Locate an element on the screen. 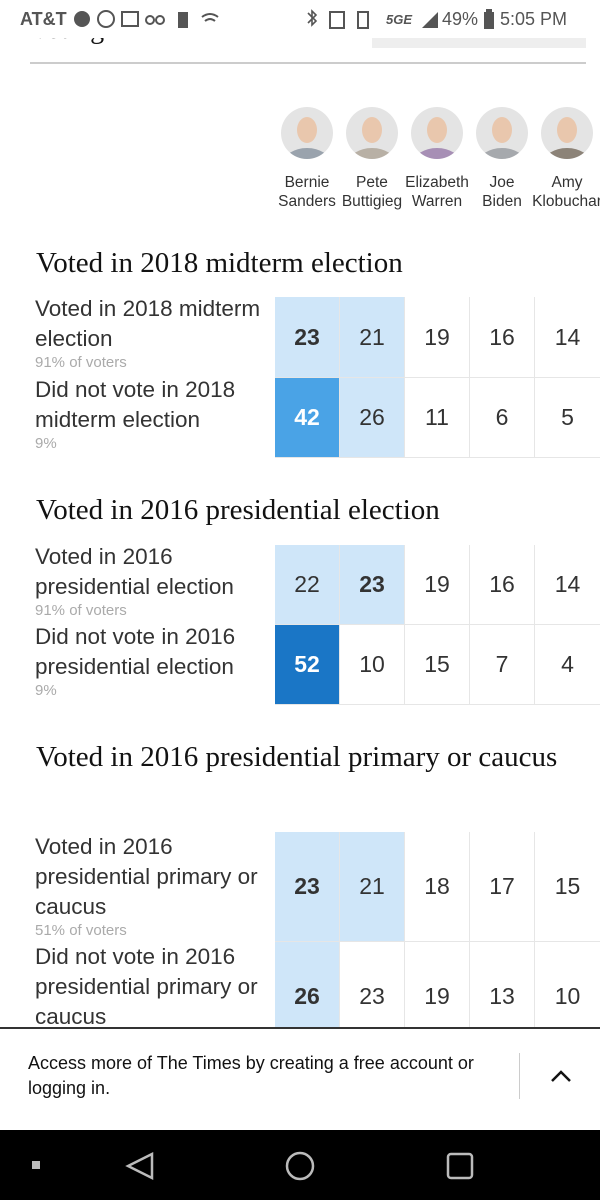 The image size is (600, 1200). candidate-name: Elizabeth Warren is located at coordinates (437, 192).